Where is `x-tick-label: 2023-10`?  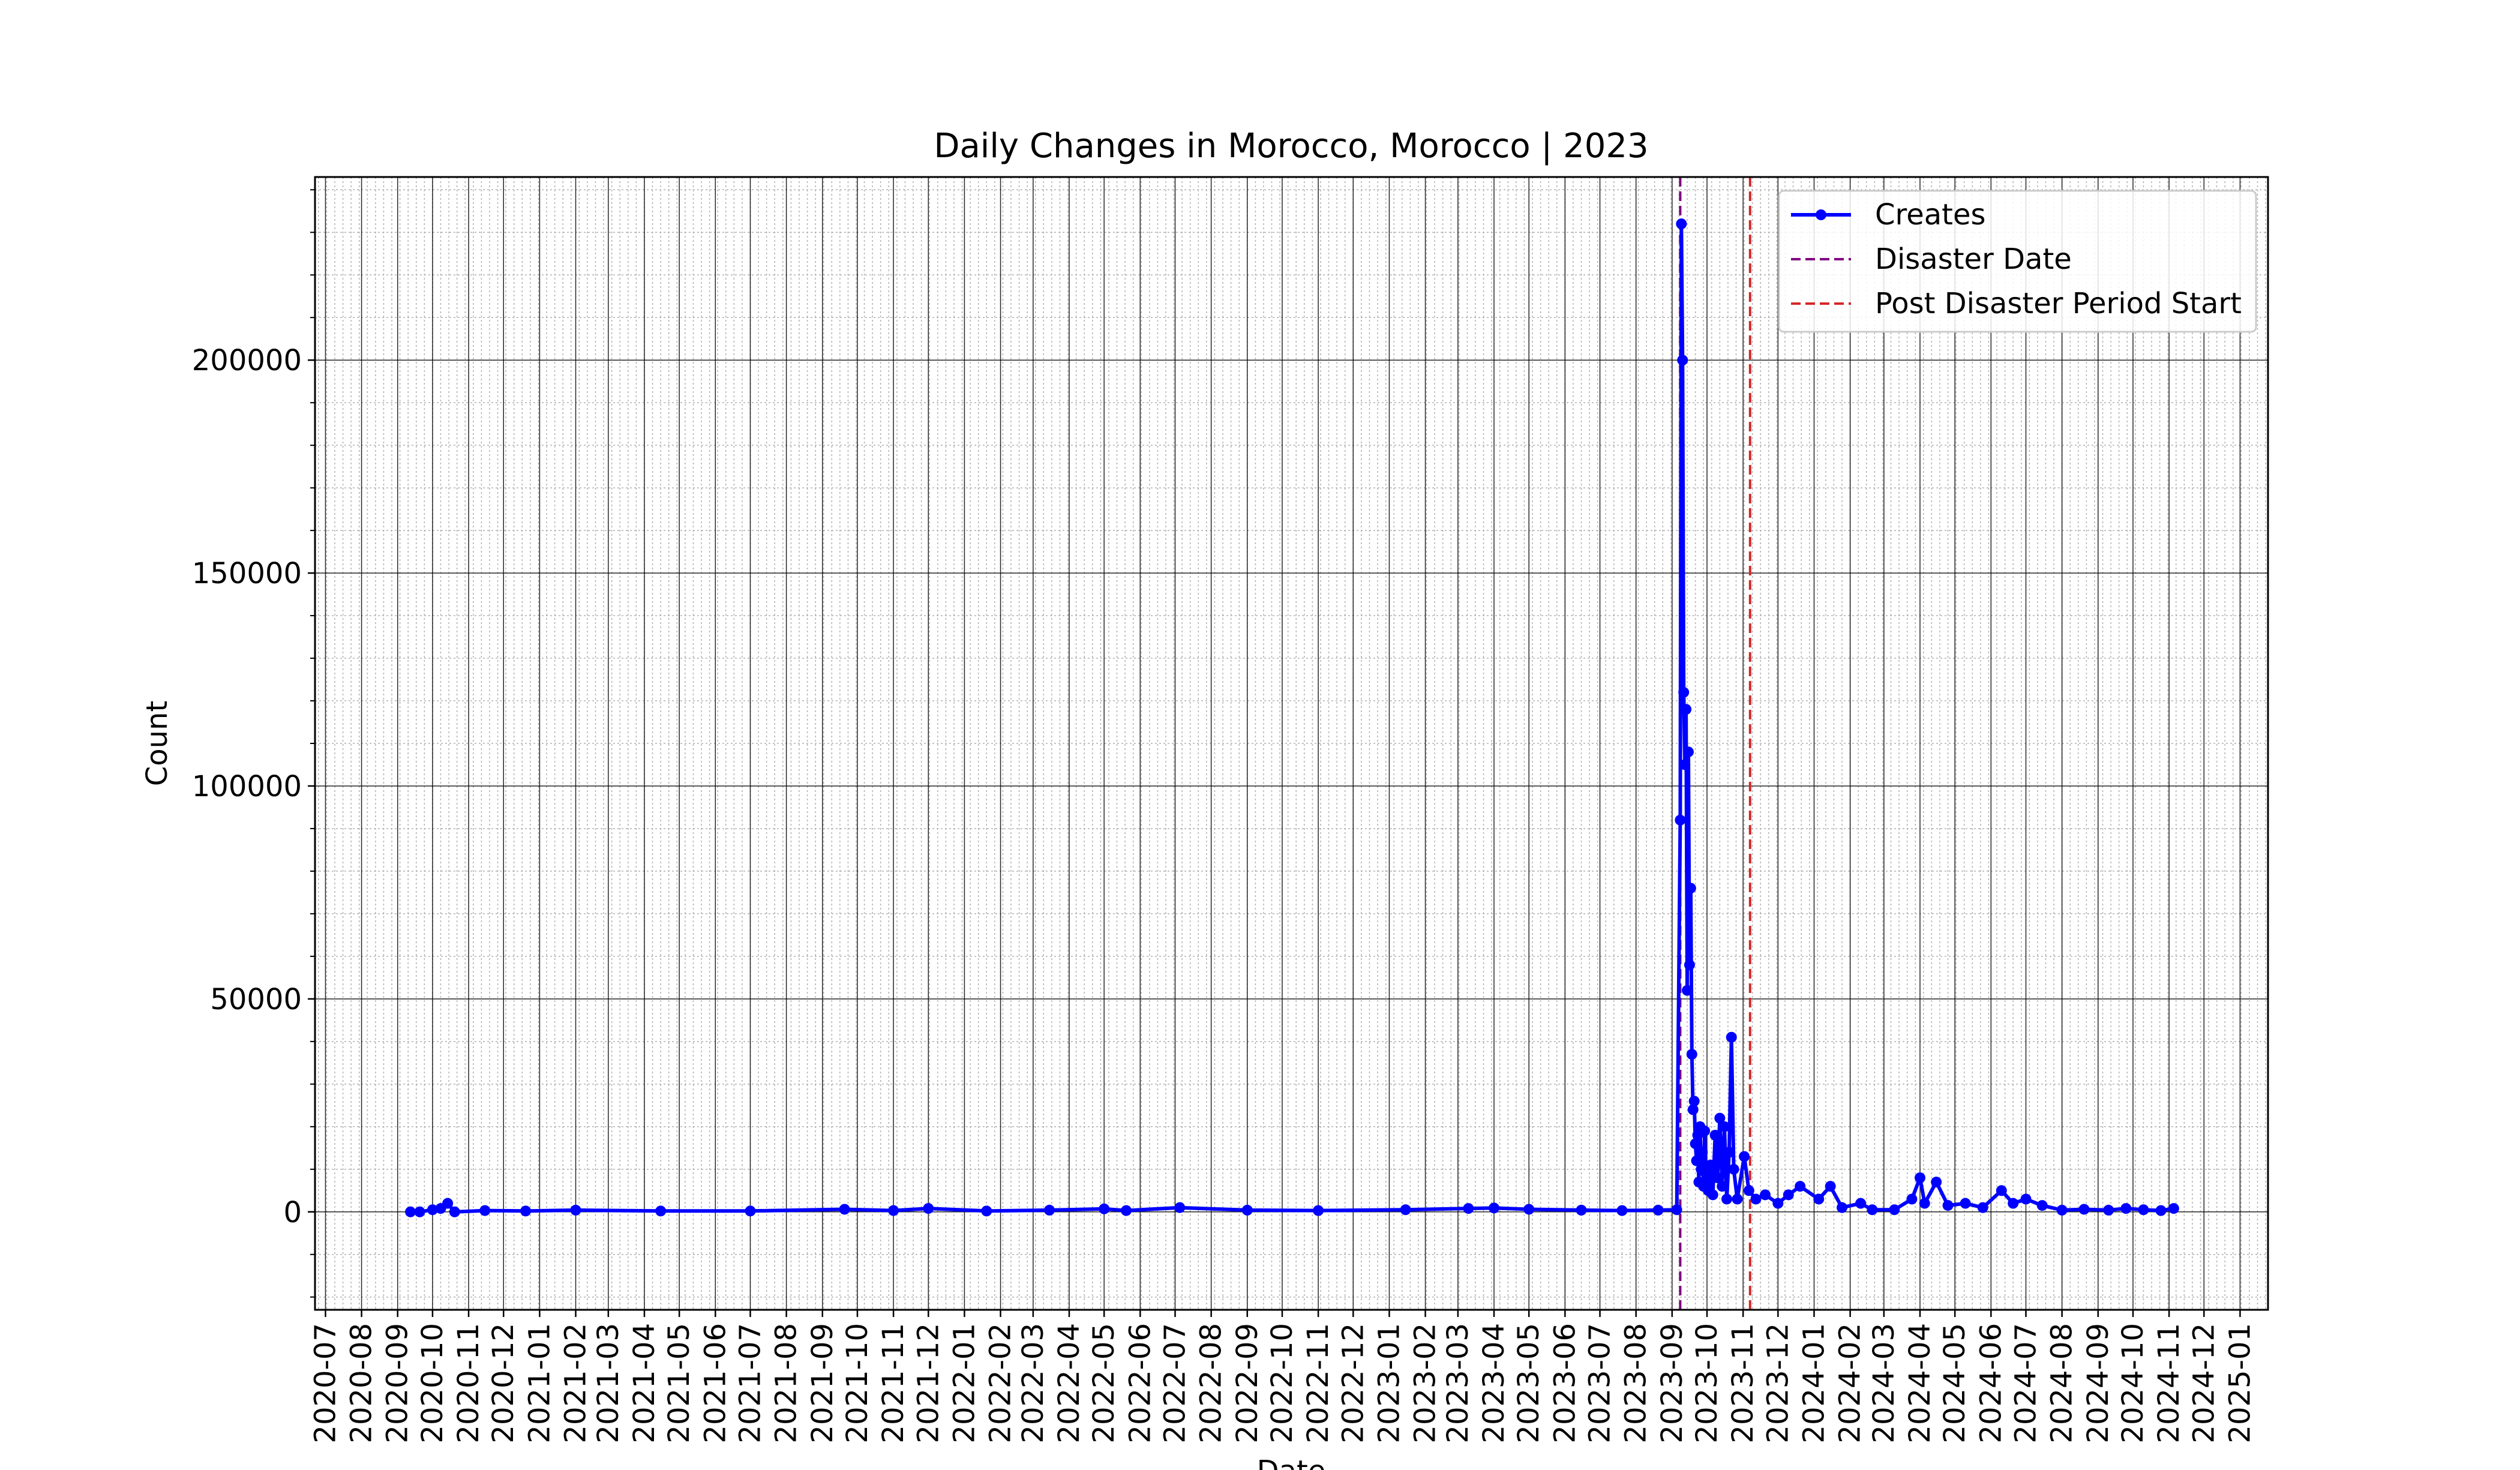 x-tick-label: 2023-10 is located at coordinates (1707, 1383).